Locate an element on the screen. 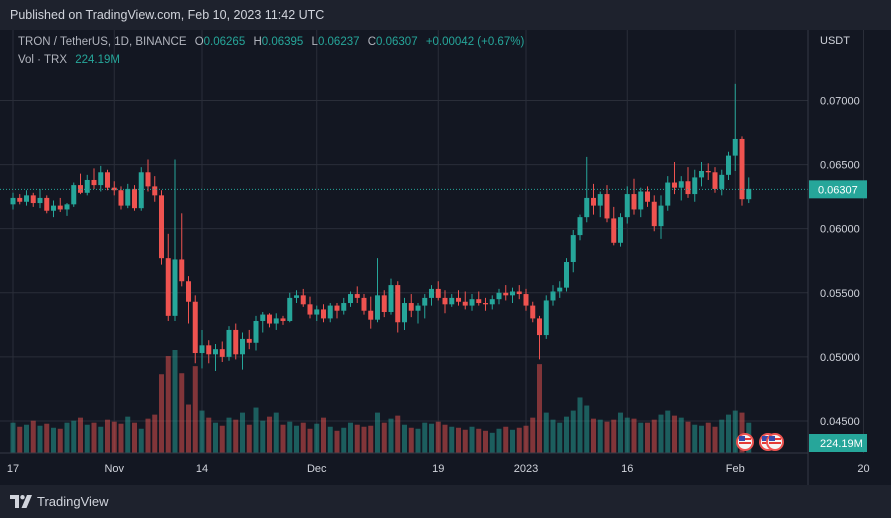 The width and height of the screenshot is (891, 518). last-price-tag is located at coordinates (838, 189).